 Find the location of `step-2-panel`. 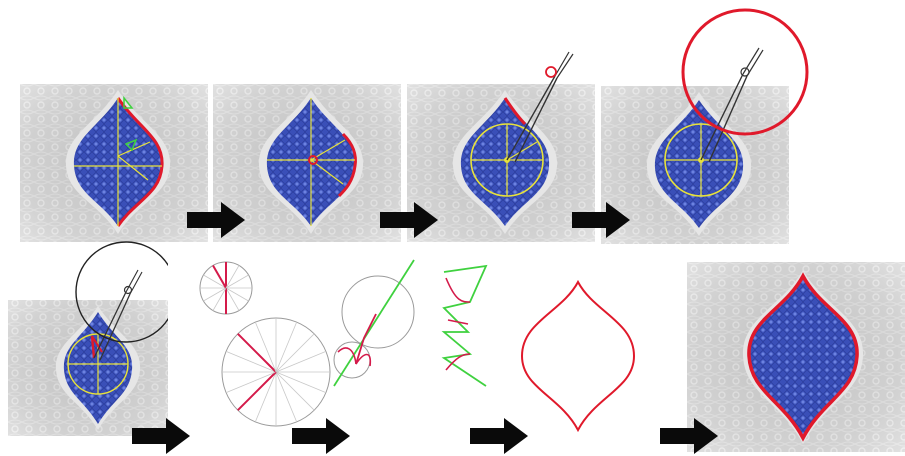

step-2-panel is located at coordinates (307, 163).